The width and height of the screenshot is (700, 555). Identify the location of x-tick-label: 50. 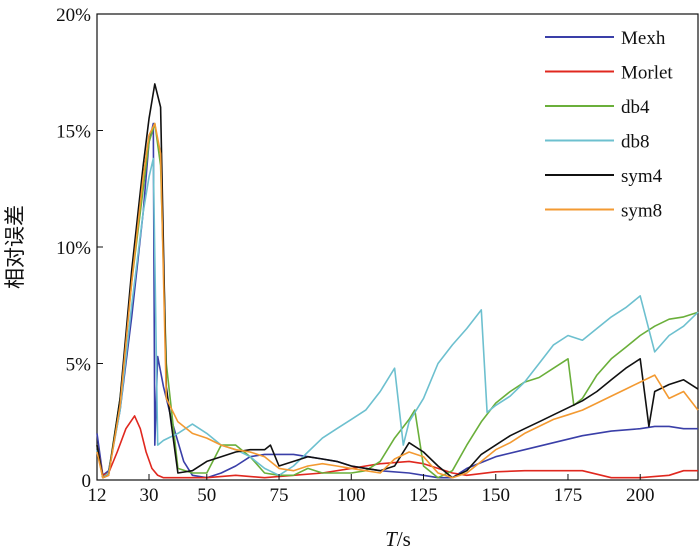
(206, 495).